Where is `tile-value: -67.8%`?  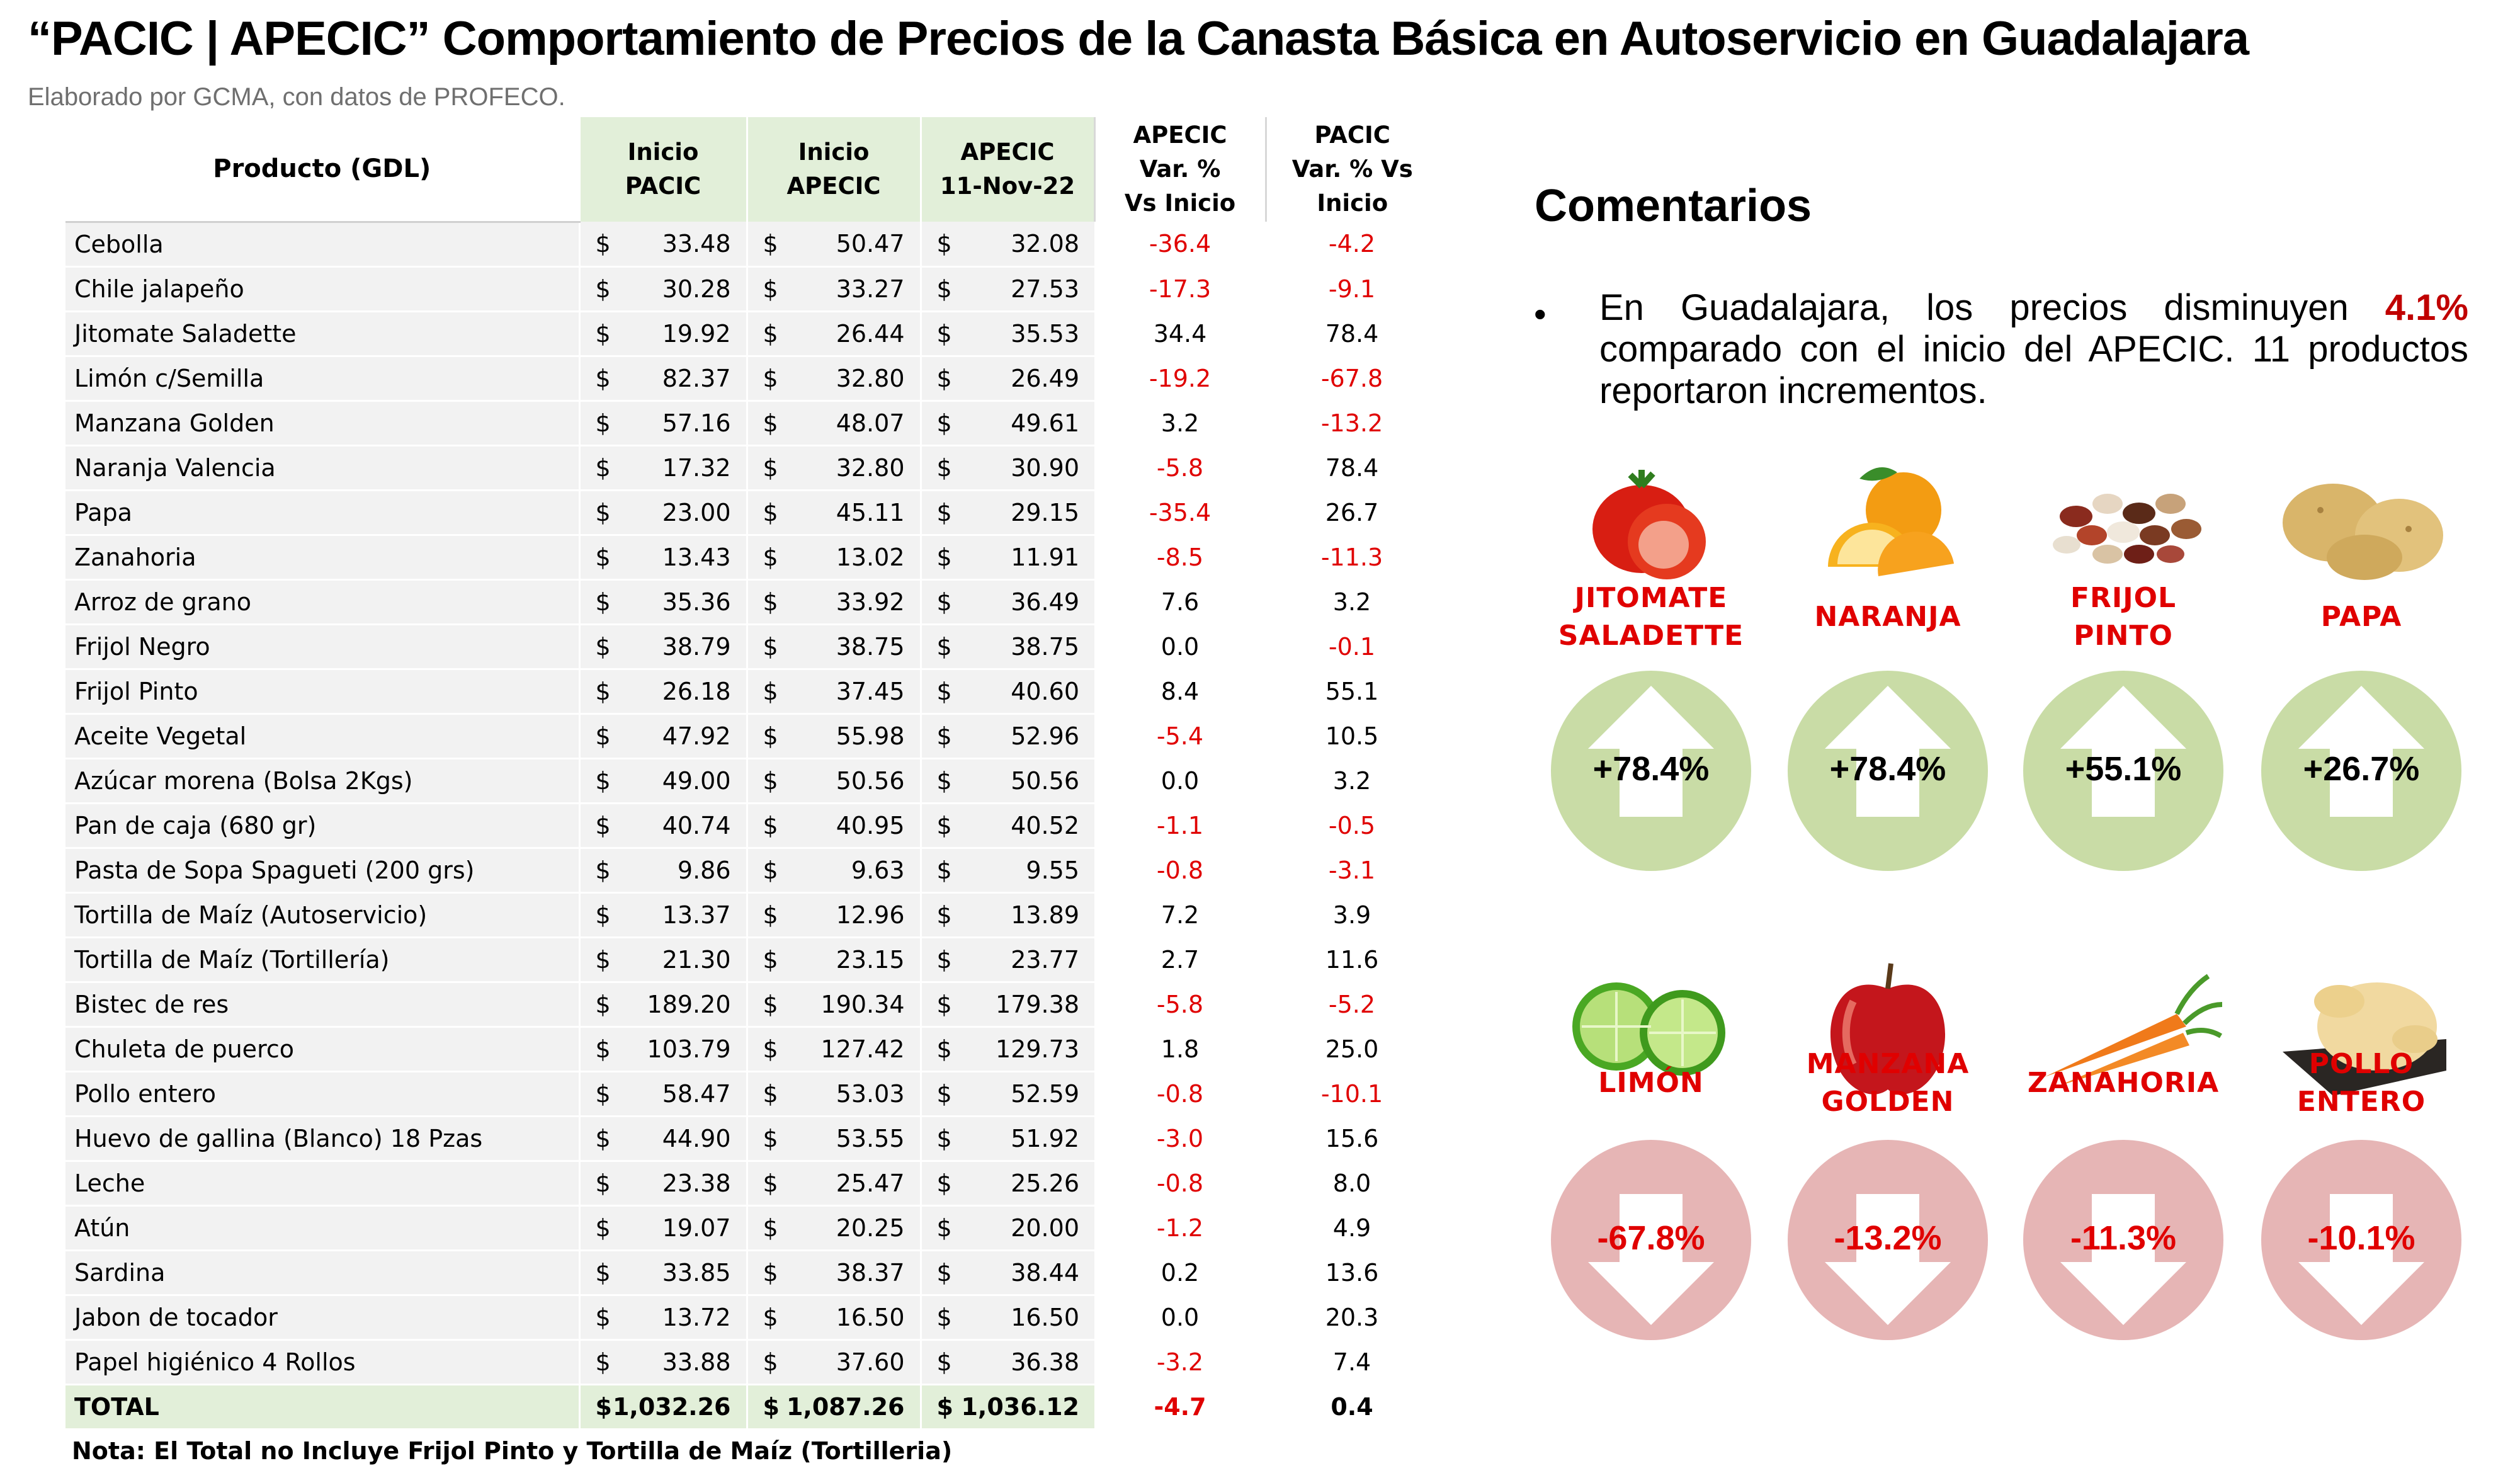
tile-value: -67.8% is located at coordinates (1651, 1238).